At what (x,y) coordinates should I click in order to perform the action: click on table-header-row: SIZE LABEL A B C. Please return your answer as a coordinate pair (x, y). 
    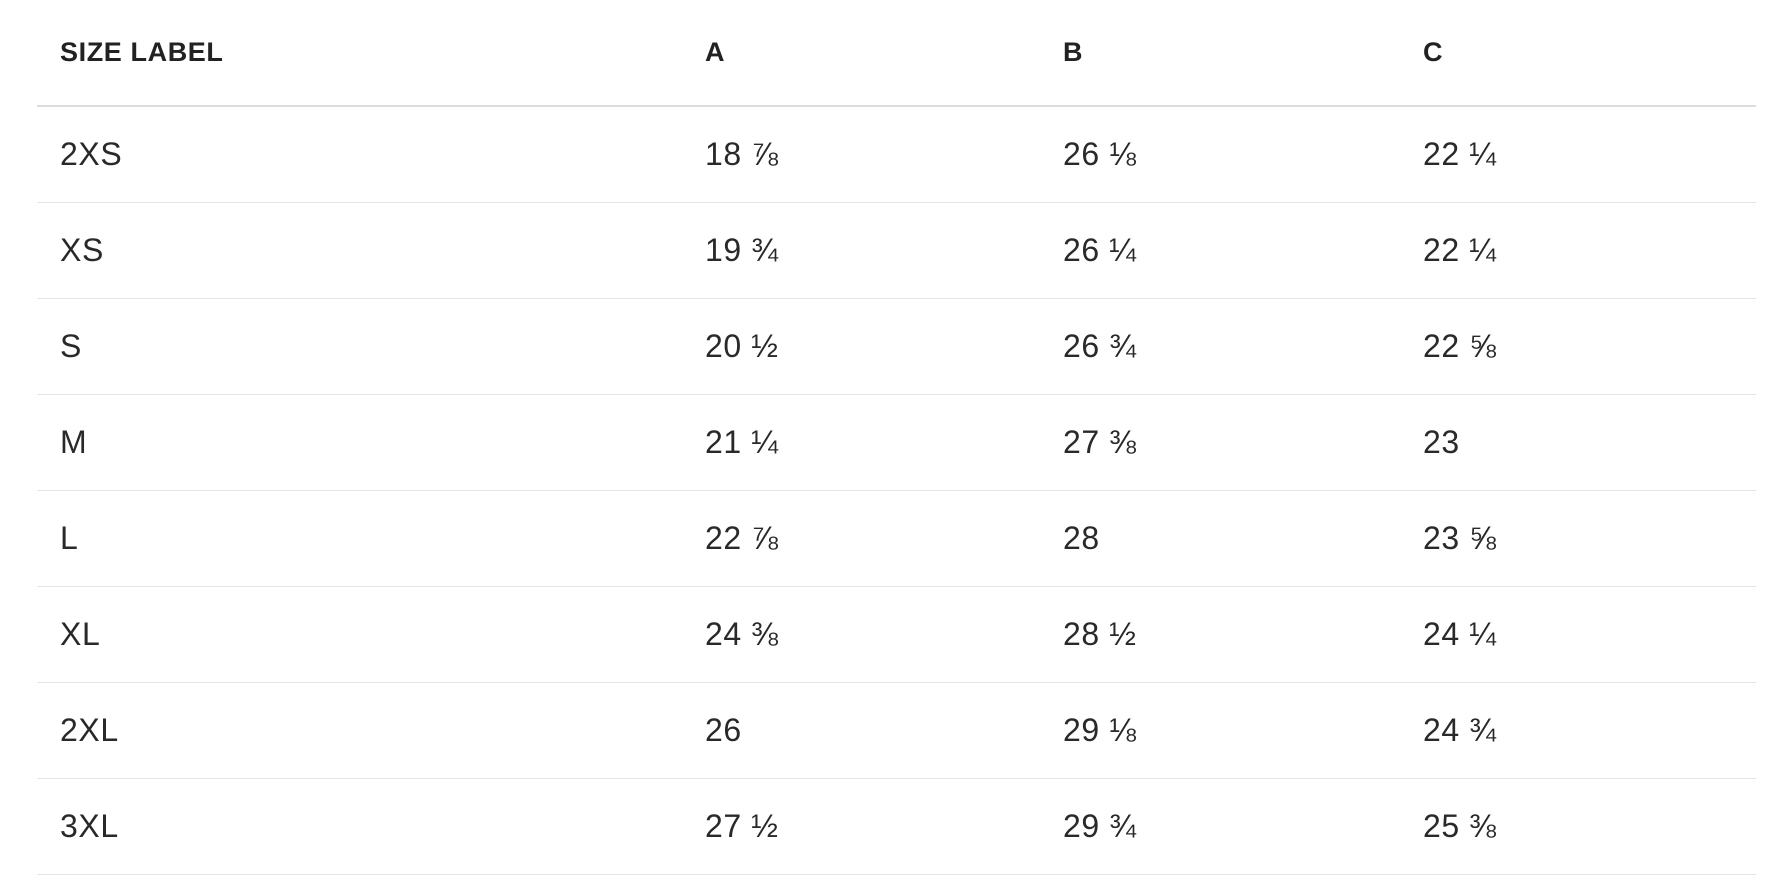
    Looking at the image, I should click on (896, 53).